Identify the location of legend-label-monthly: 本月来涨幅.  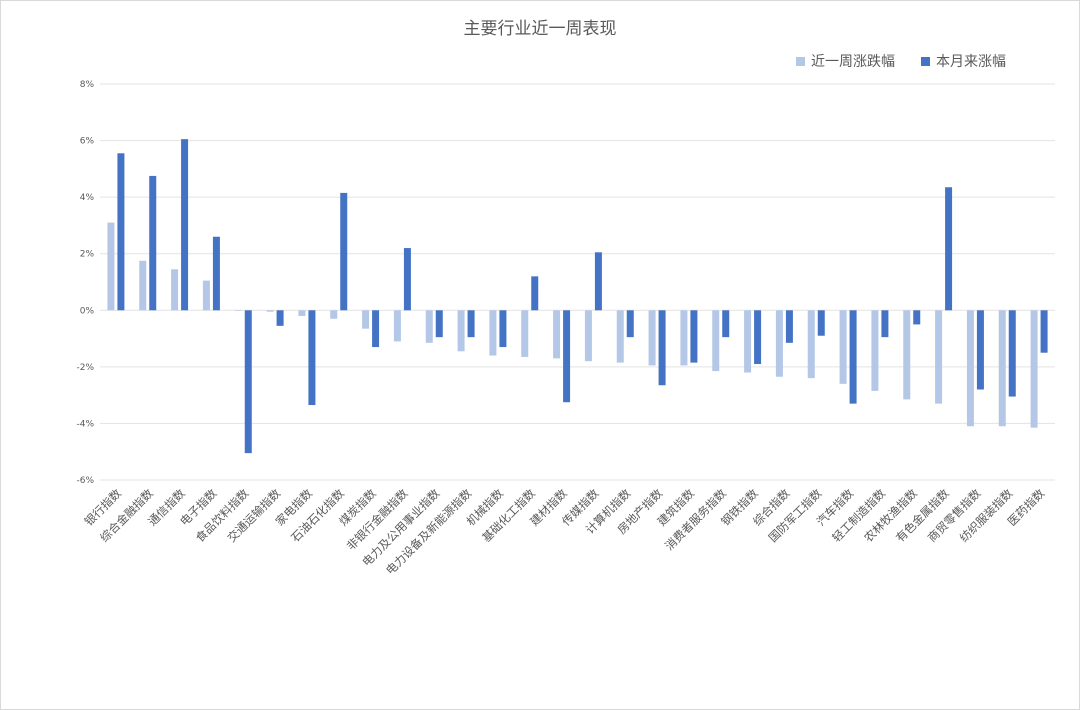
(971, 62).